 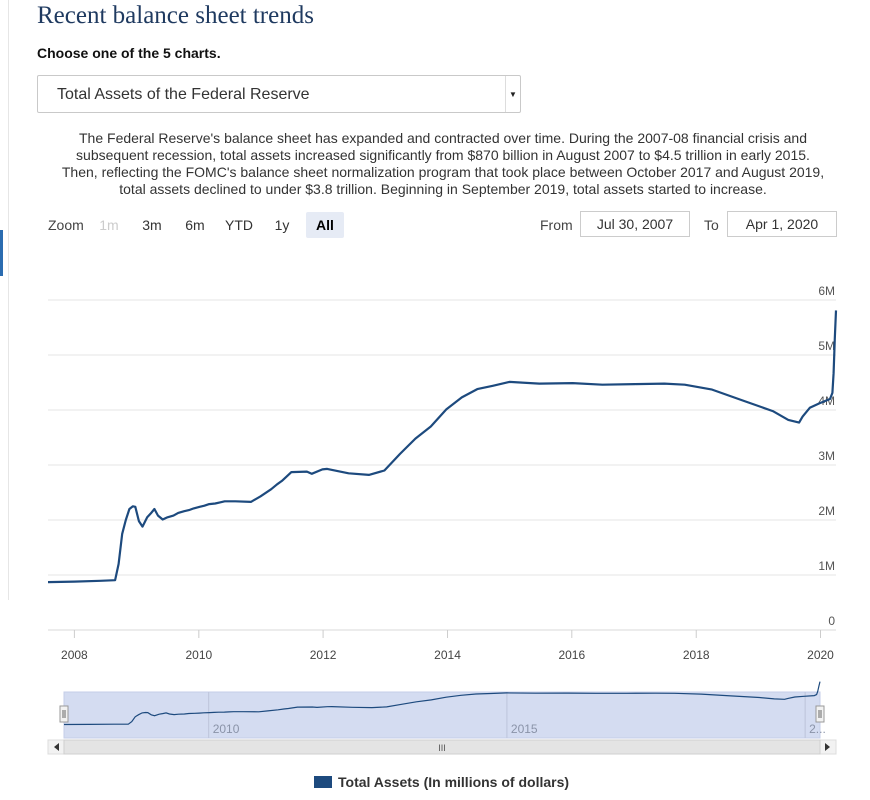 What do you see at coordinates (571, 655) in the screenshot?
I see `x-tick-label: 2016` at bounding box center [571, 655].